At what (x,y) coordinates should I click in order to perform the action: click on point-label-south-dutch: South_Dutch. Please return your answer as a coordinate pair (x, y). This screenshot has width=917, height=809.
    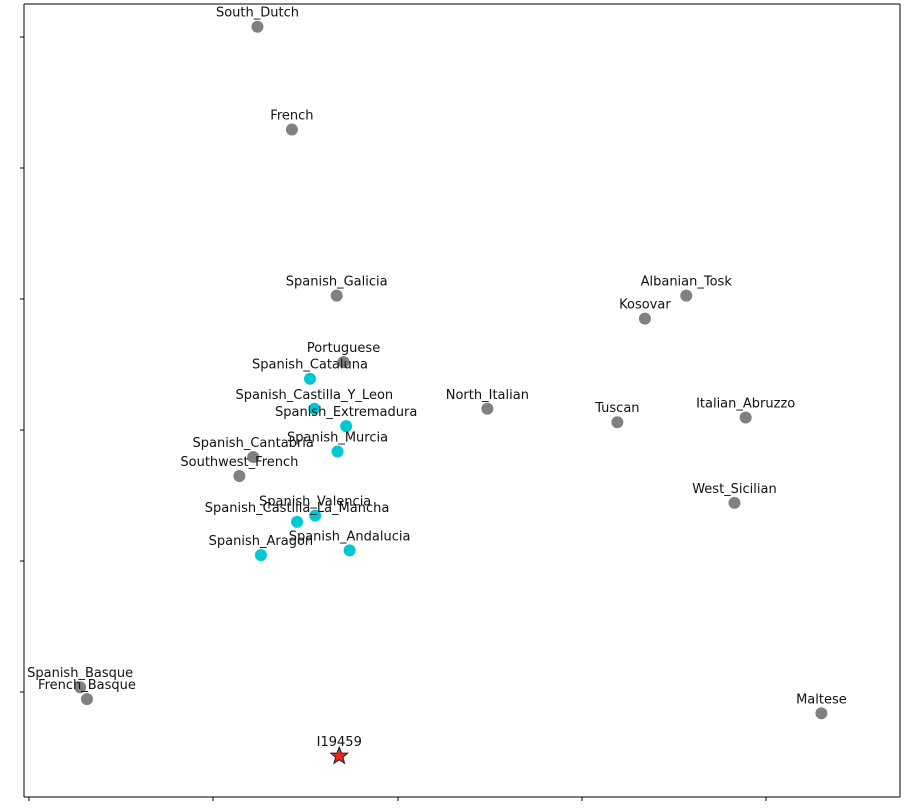
    Looking at the image, I should click on (257, 13).